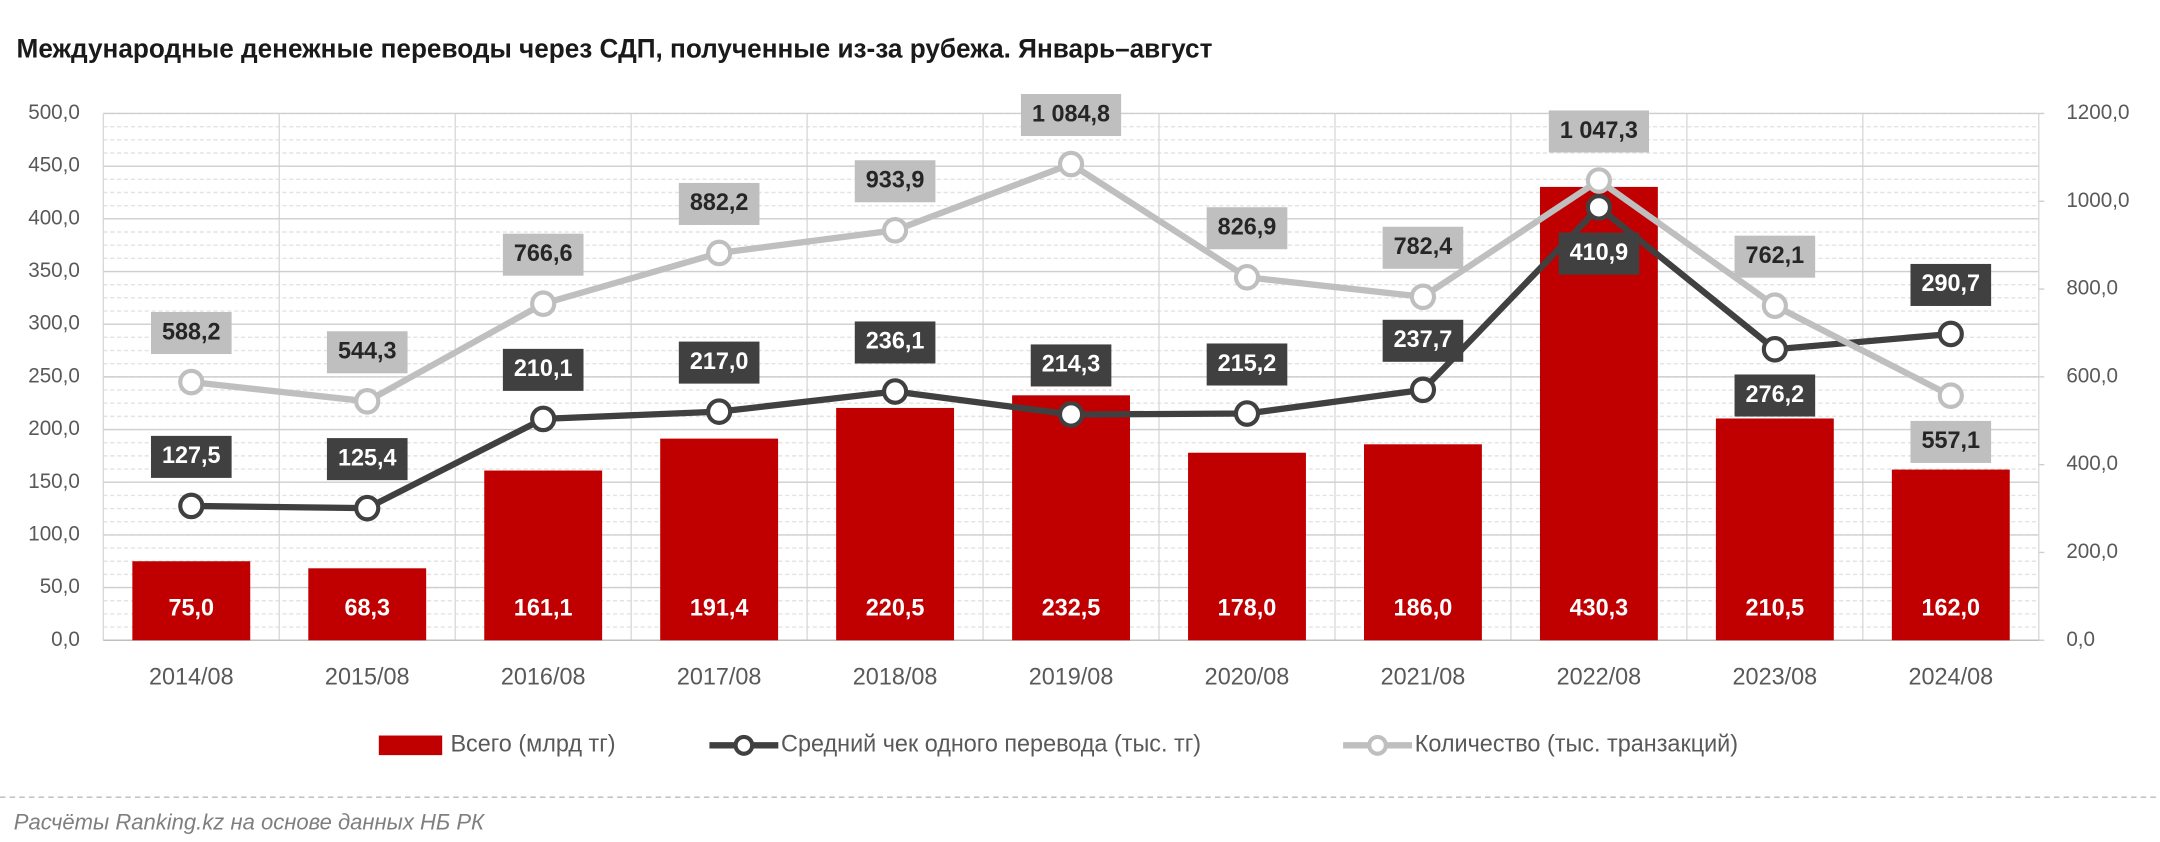 This screenshot has width=2160, height=842. What do you see at coordinates (192, 609) in the screenshot?
I see `bar-label: 75,0` at bounding box center [192, 609].